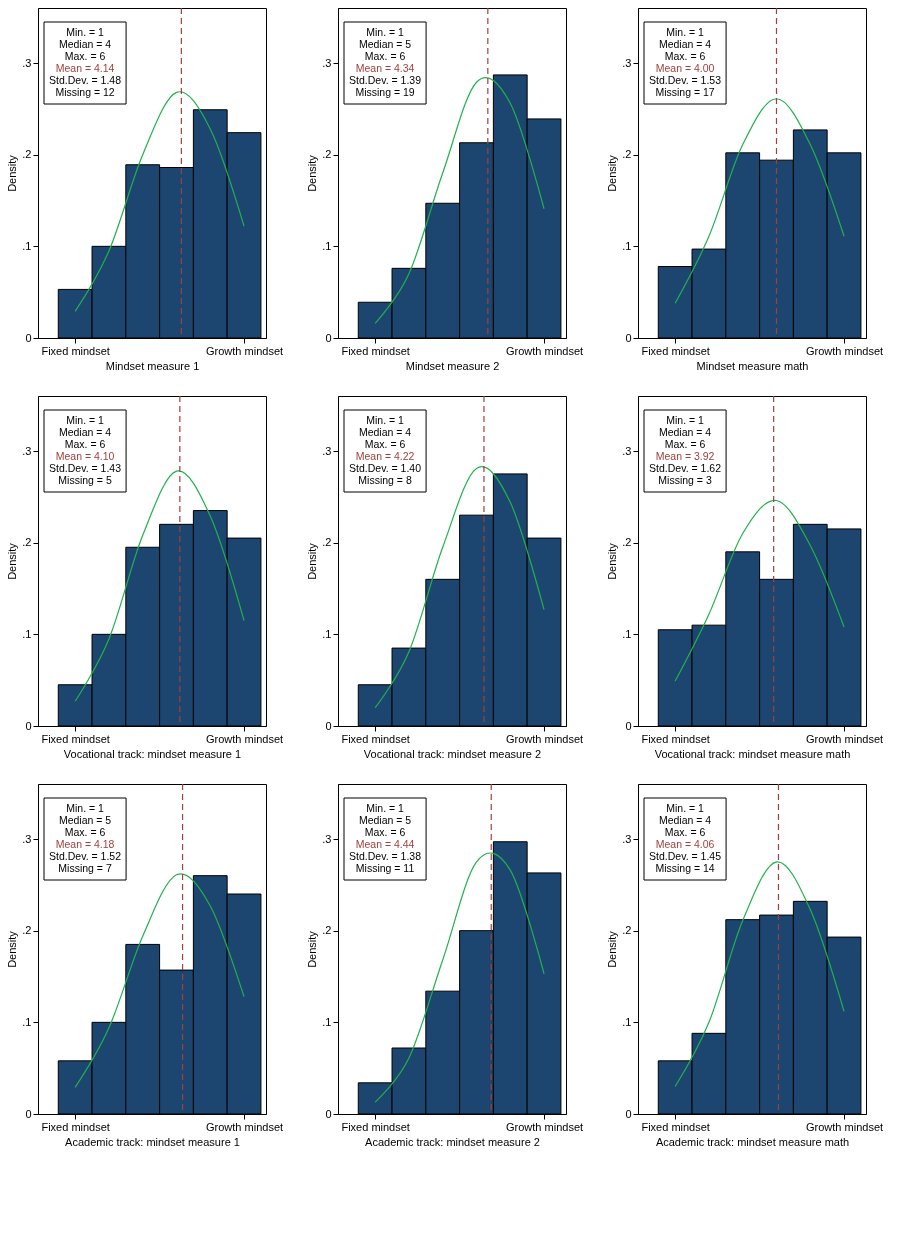  I want to click on annotation: Std.Dev. = 1.43, so click(85, 468).